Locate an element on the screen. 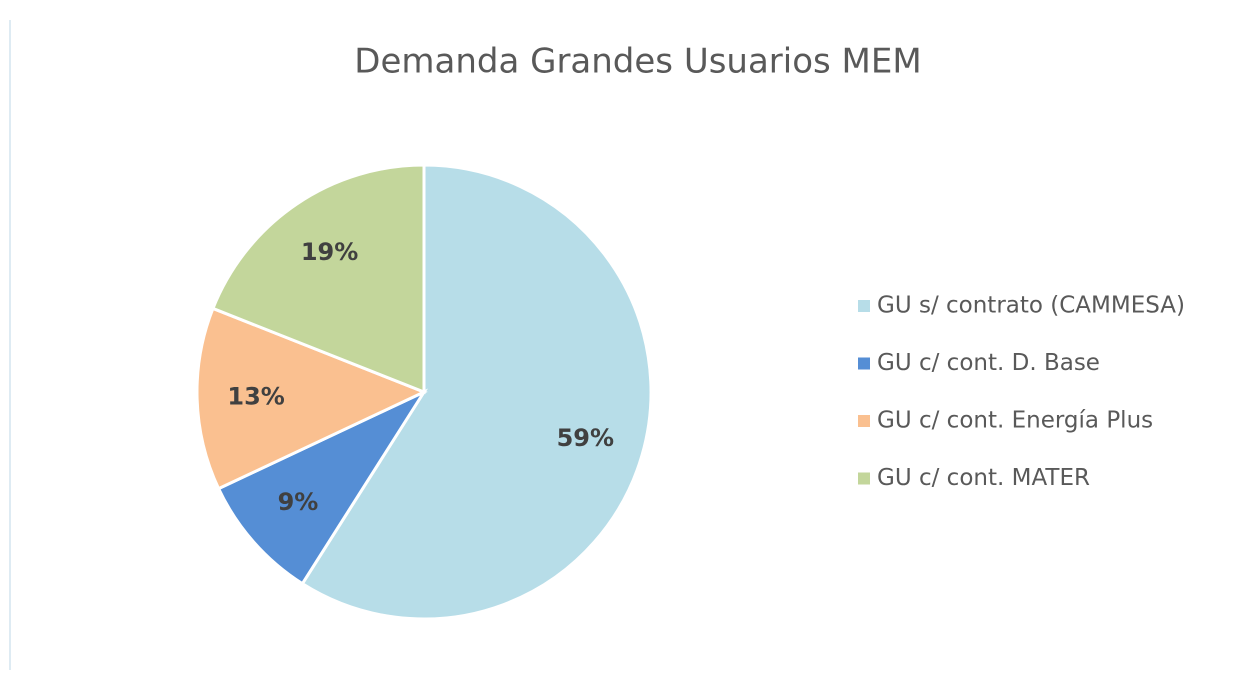 This screenshot has height=690, width=1253. legend-label: GU s/ contrato (CAMMESA) is located at coordinates (1031, 306).